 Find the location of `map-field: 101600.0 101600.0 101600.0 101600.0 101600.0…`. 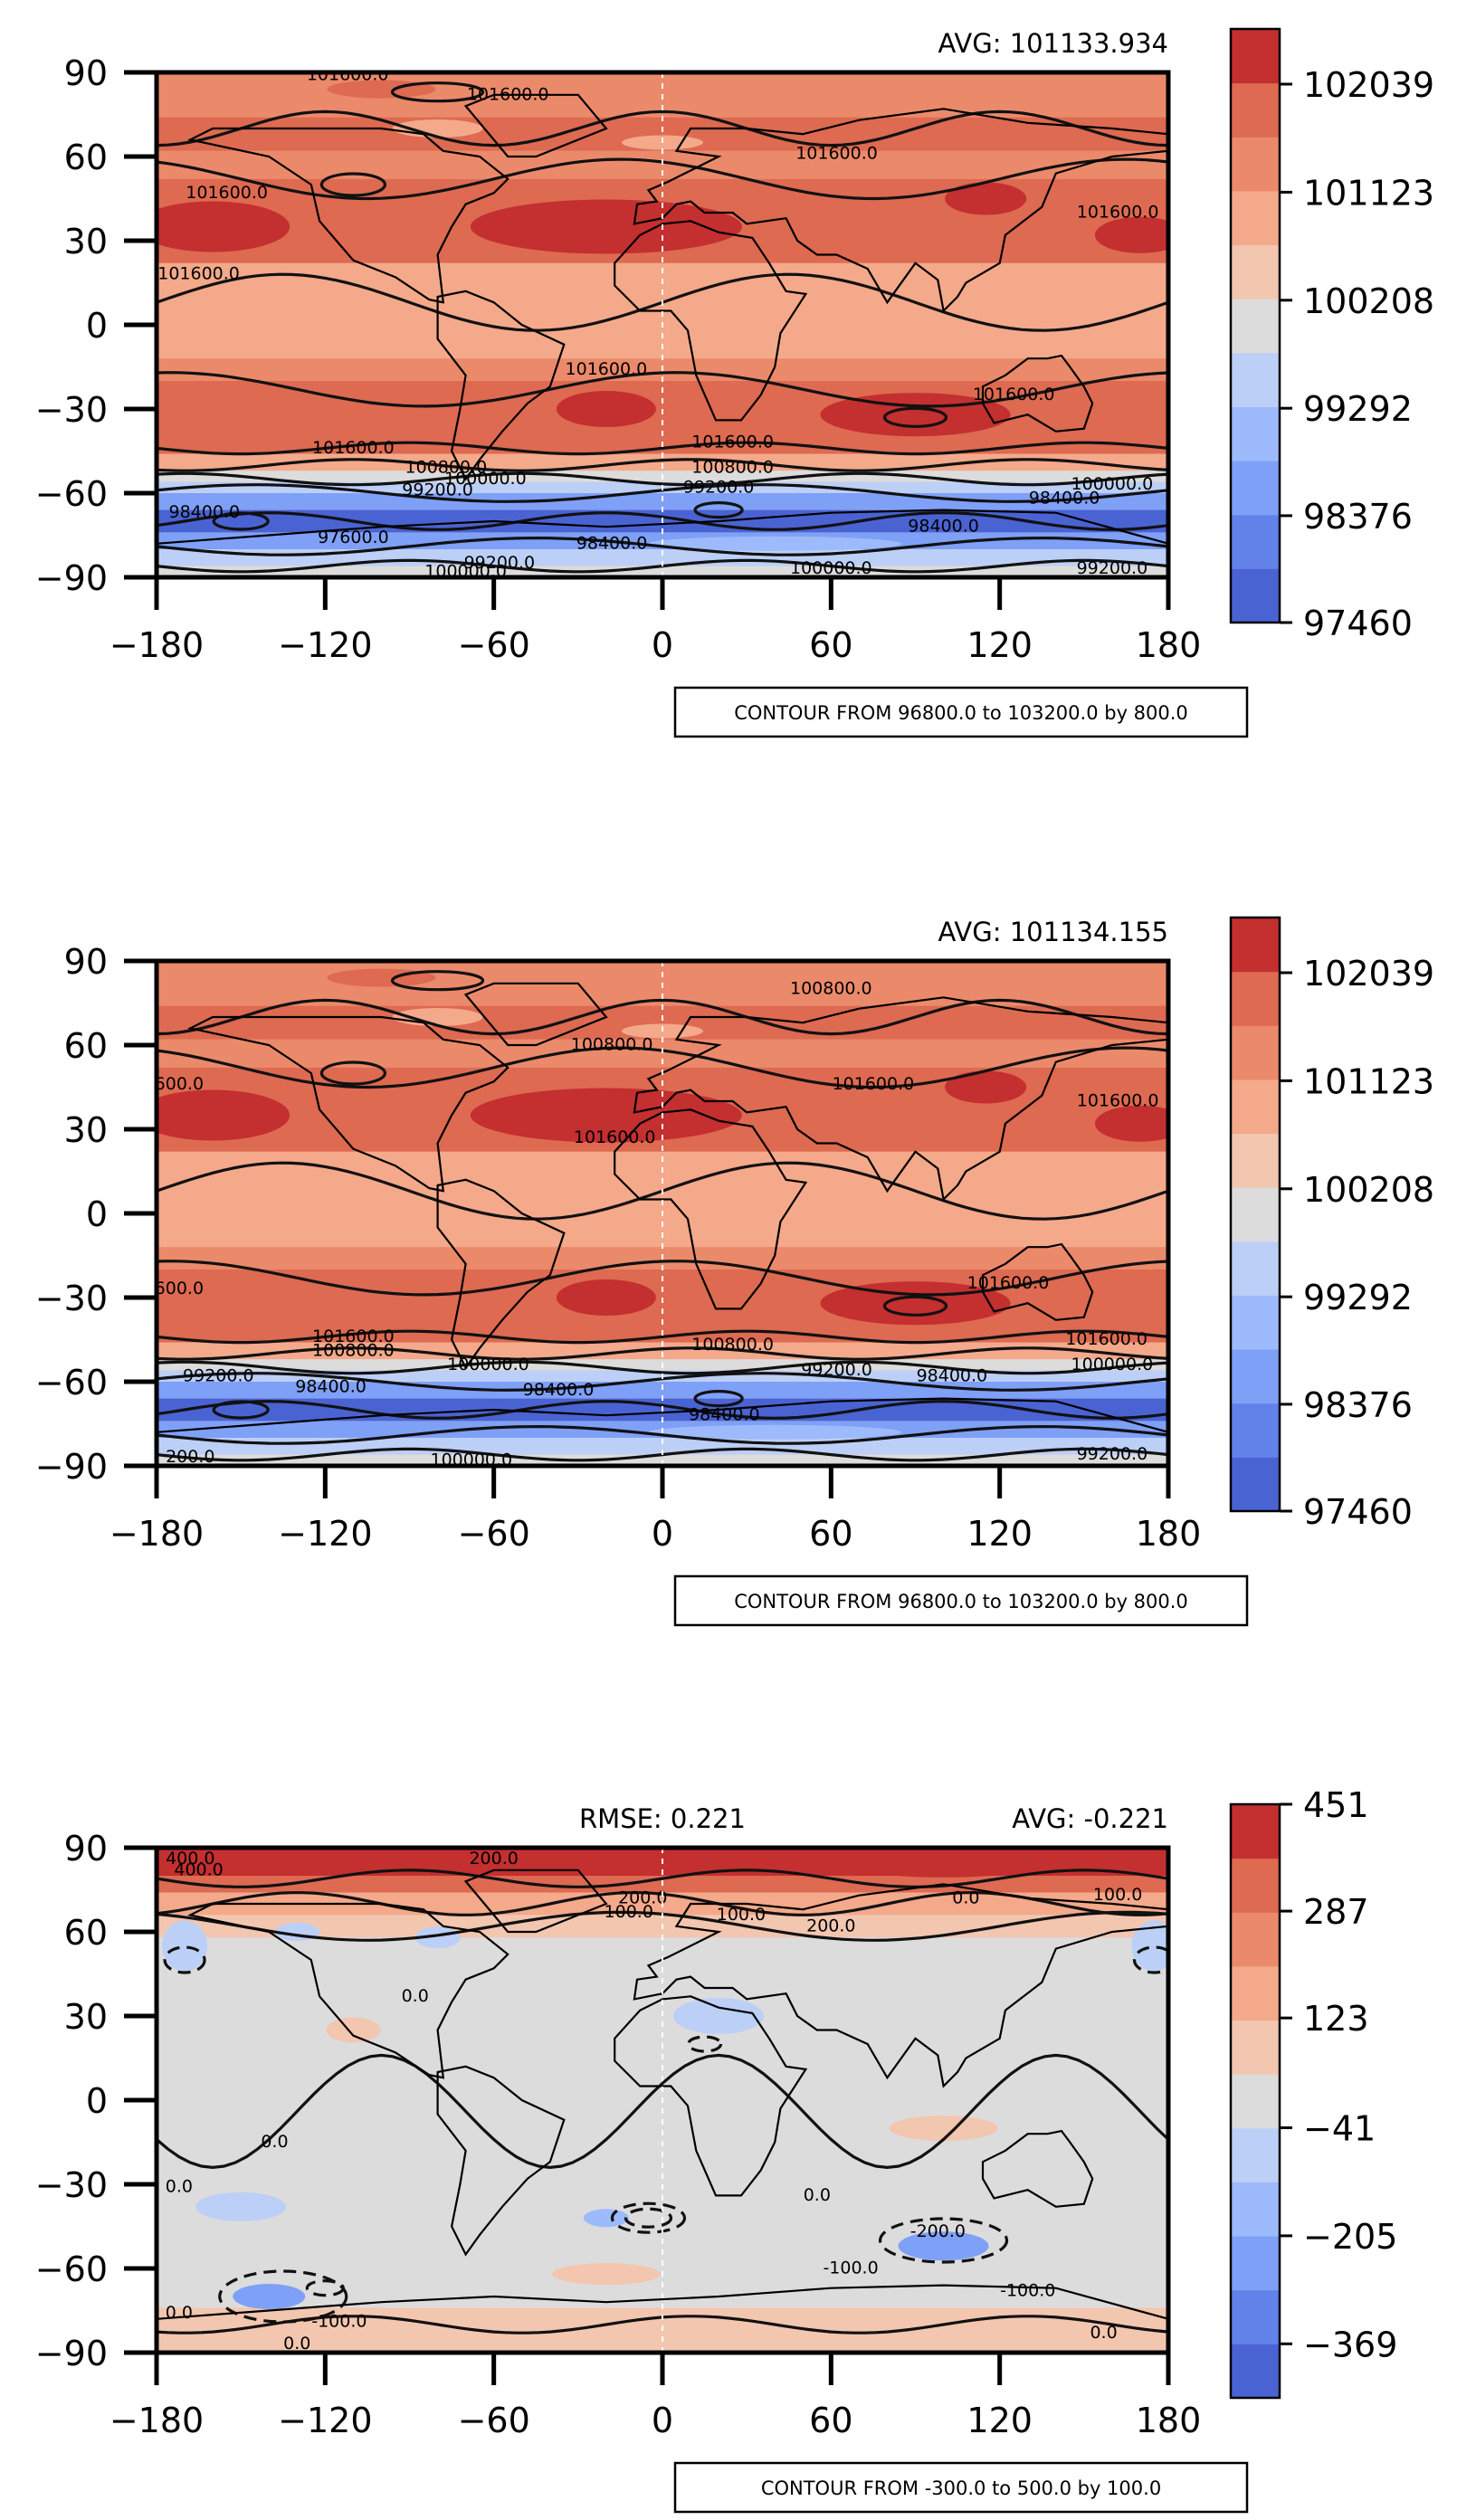

map-field: 101600.0 101600.0 101600.0 101600.0 101600.0… is located at coordinates (662, 321).